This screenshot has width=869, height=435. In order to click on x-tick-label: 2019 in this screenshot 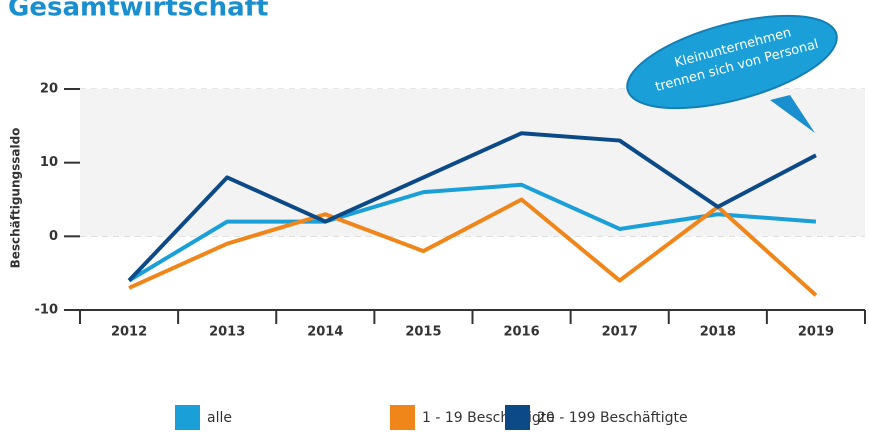, I will do `click(816, 332)`.